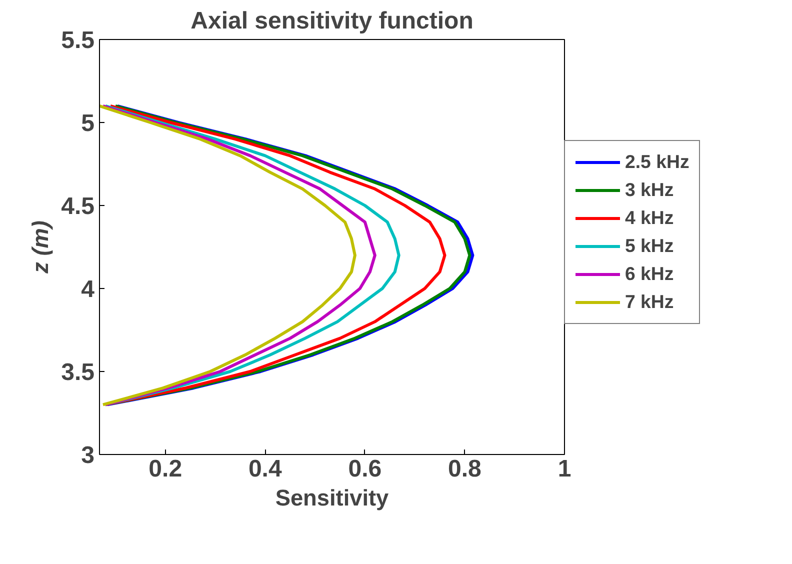 The image size is (792, 564). Describe the element at coordinates (78, 372) in the screenshot. I see `y-tick-label: 3.5` at that location.